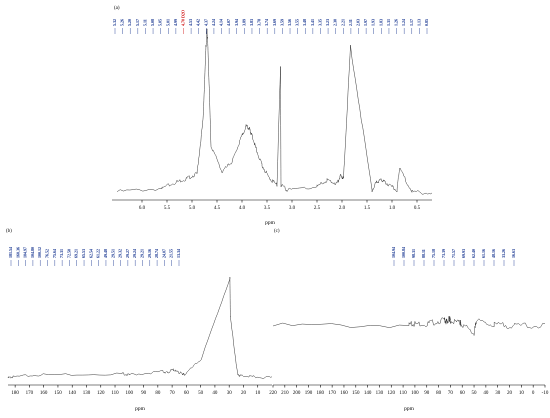 This screenshot has height=418, width=550. I want to click on panel-a-xlabel: ppm, so click(270, 223).